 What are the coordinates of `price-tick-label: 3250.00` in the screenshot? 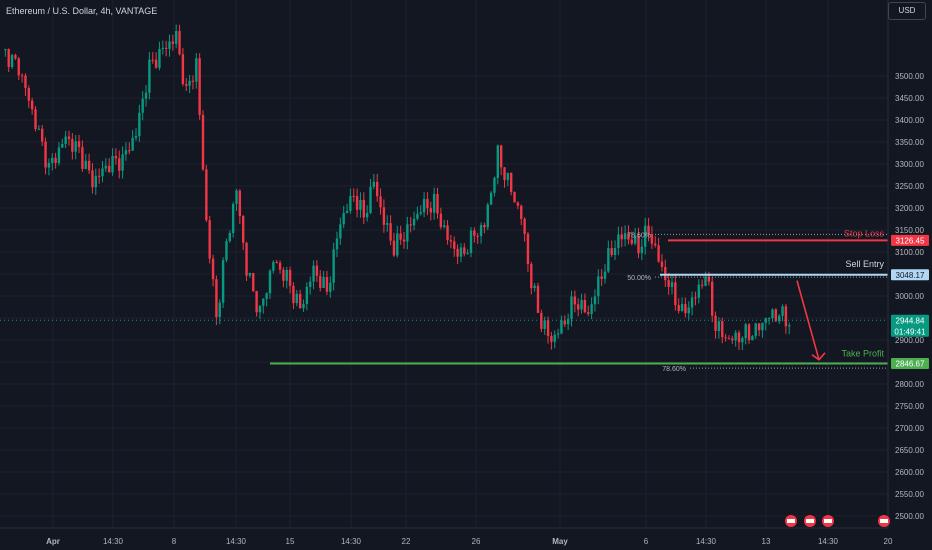 It's located at (909, 186).